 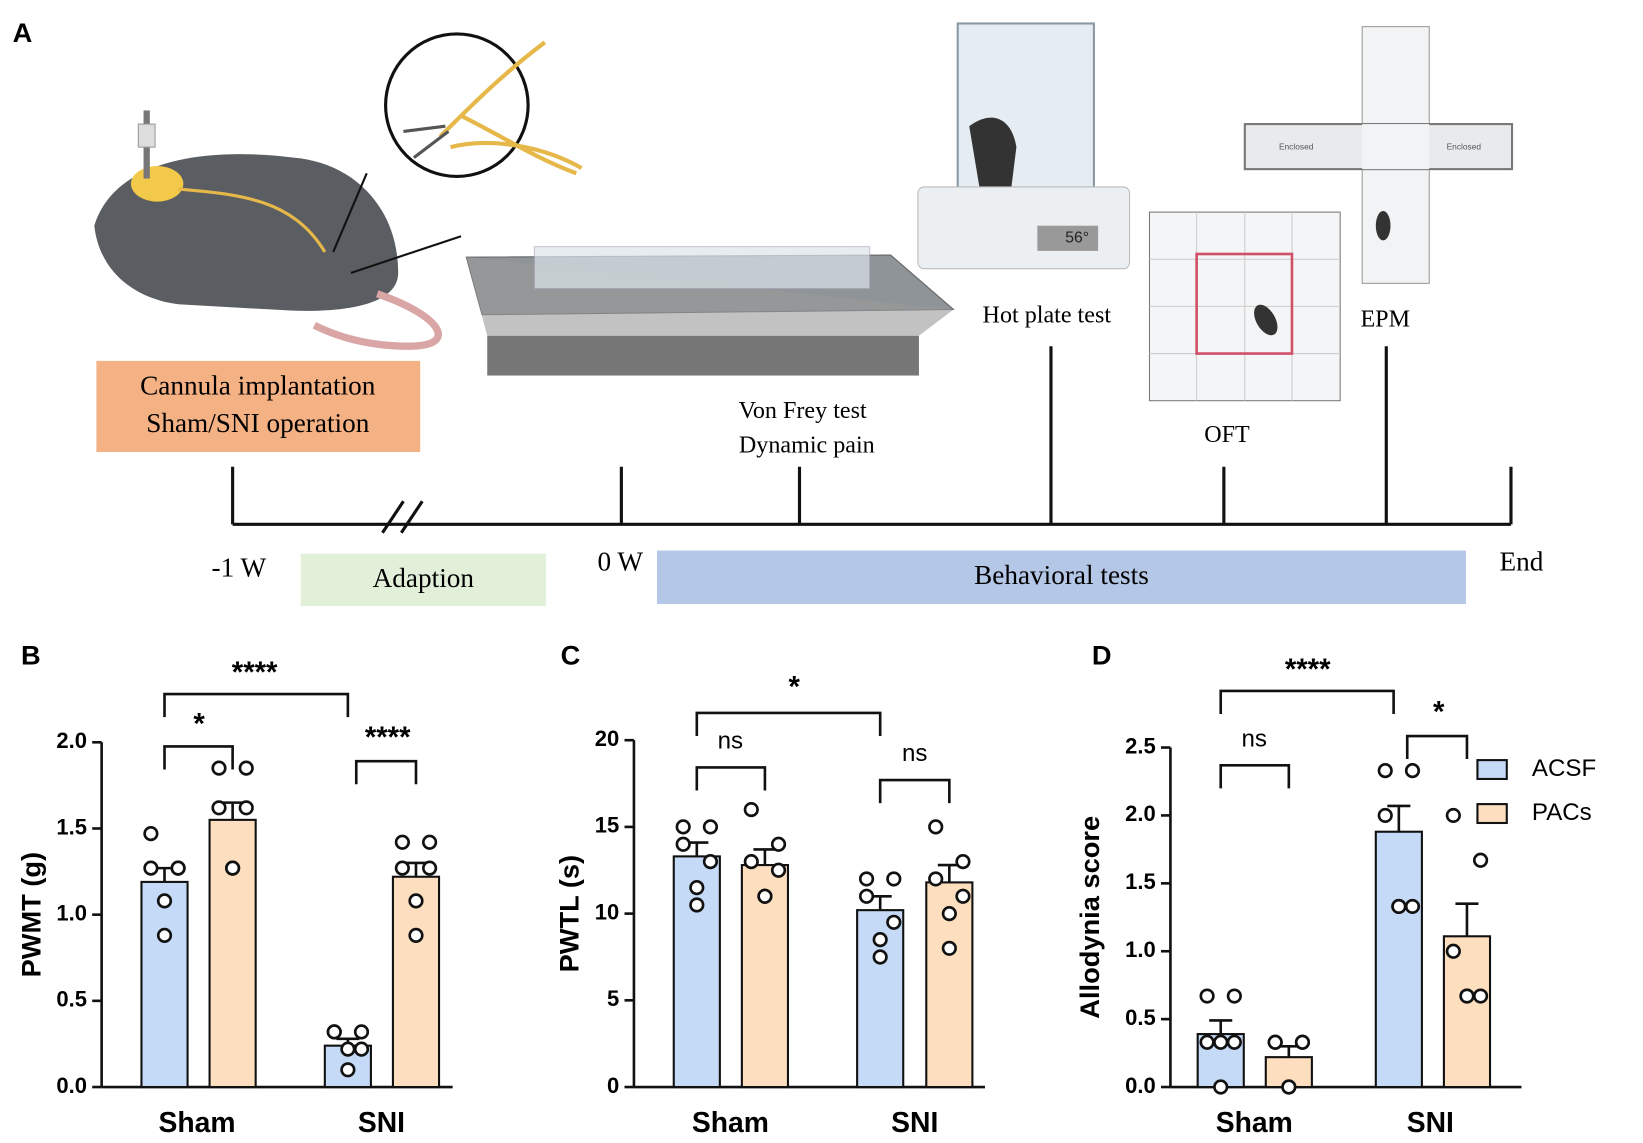 I want to click on y-tick-label: 10, so click(x=607, y=911).